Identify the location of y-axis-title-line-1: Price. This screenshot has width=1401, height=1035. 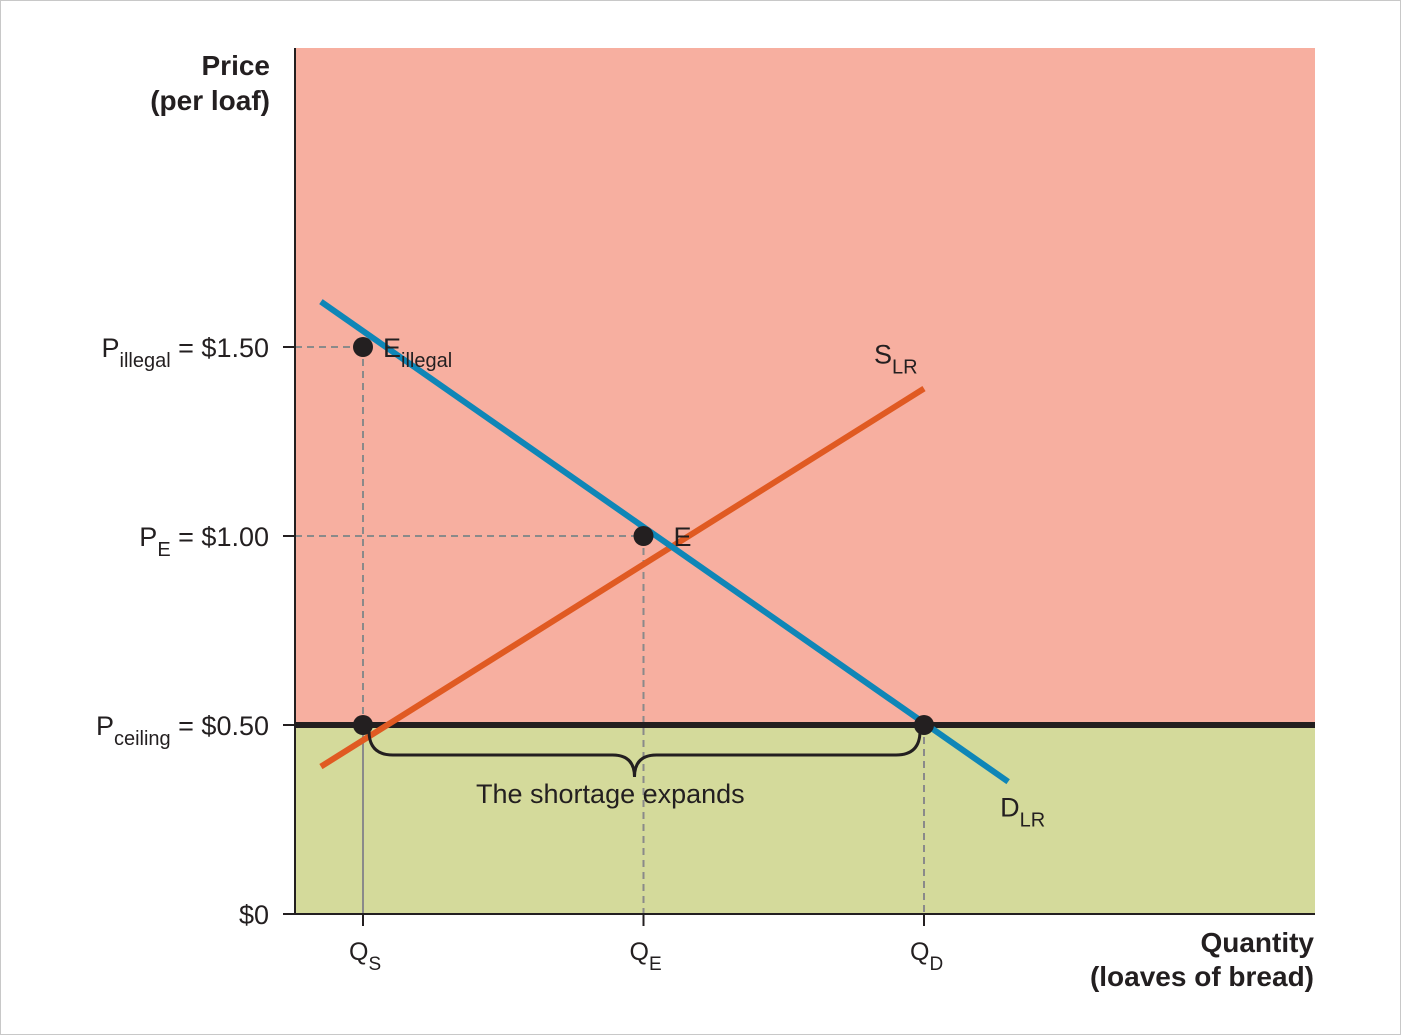
(236, 65).